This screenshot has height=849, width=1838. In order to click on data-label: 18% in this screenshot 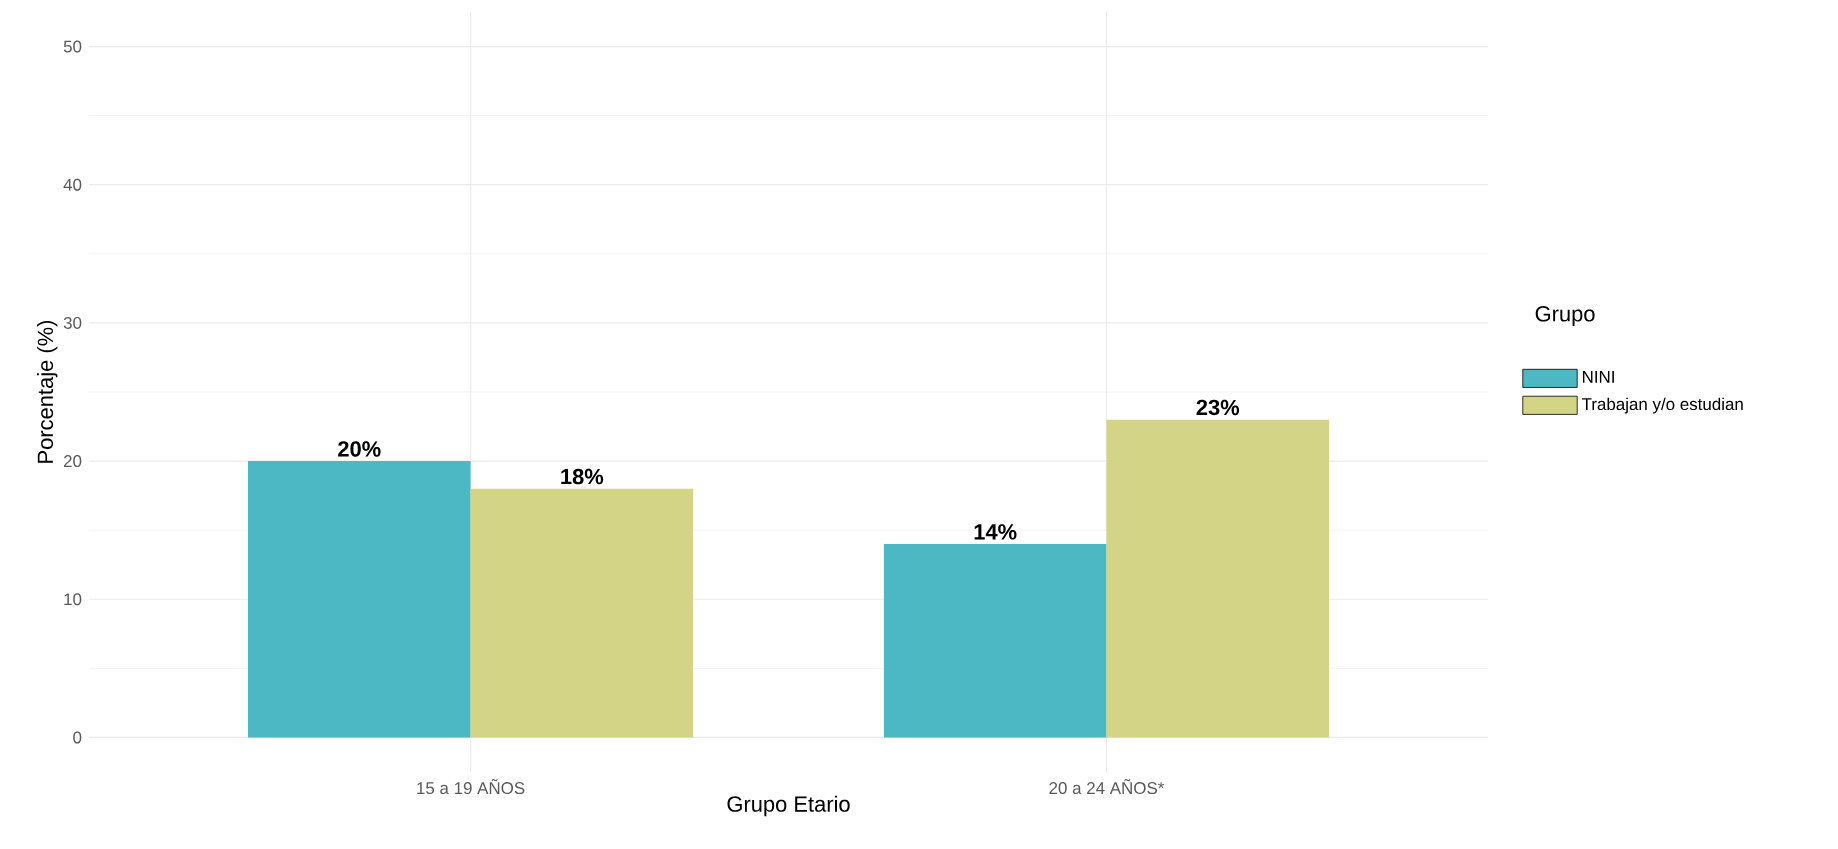, I will do `click(582, 476)`.